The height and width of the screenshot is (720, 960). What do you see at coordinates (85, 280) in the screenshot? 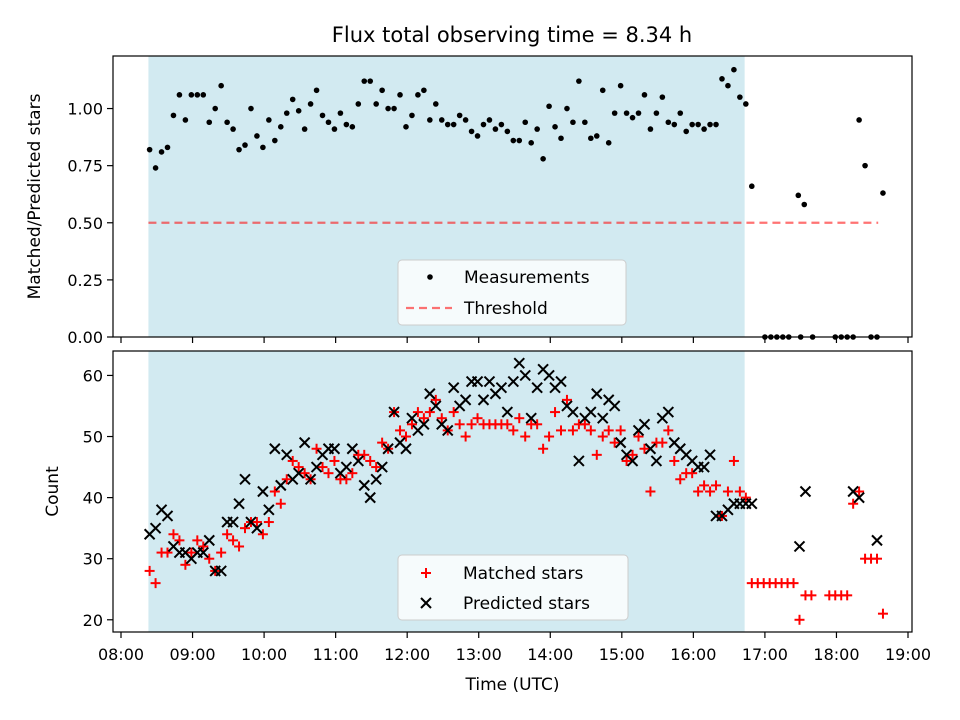
I see `y-tick-label: 0.25` at bounding box center [85, 280].